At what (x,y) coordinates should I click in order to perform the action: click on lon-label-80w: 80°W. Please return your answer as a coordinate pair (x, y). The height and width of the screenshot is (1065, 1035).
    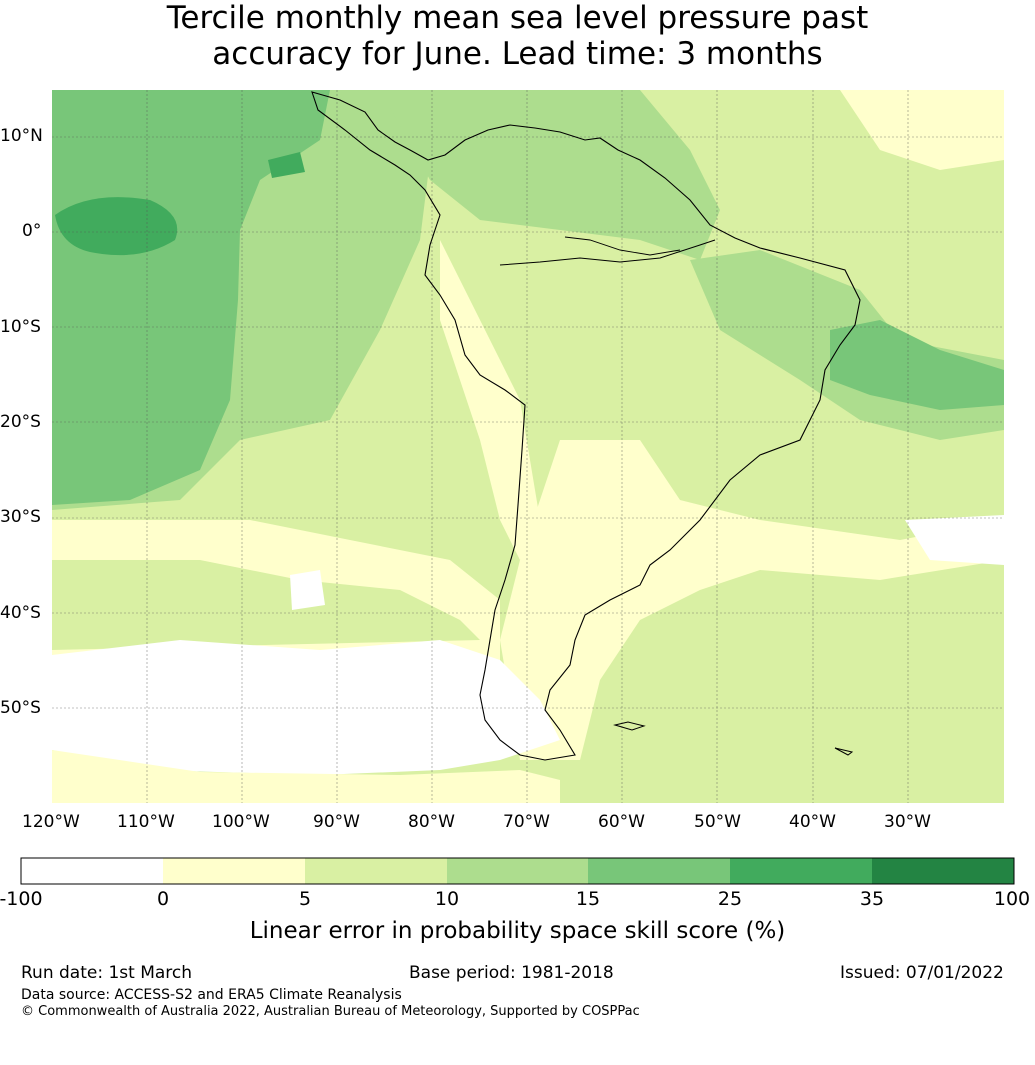
    Looking at the image, I should click on (431, 822).